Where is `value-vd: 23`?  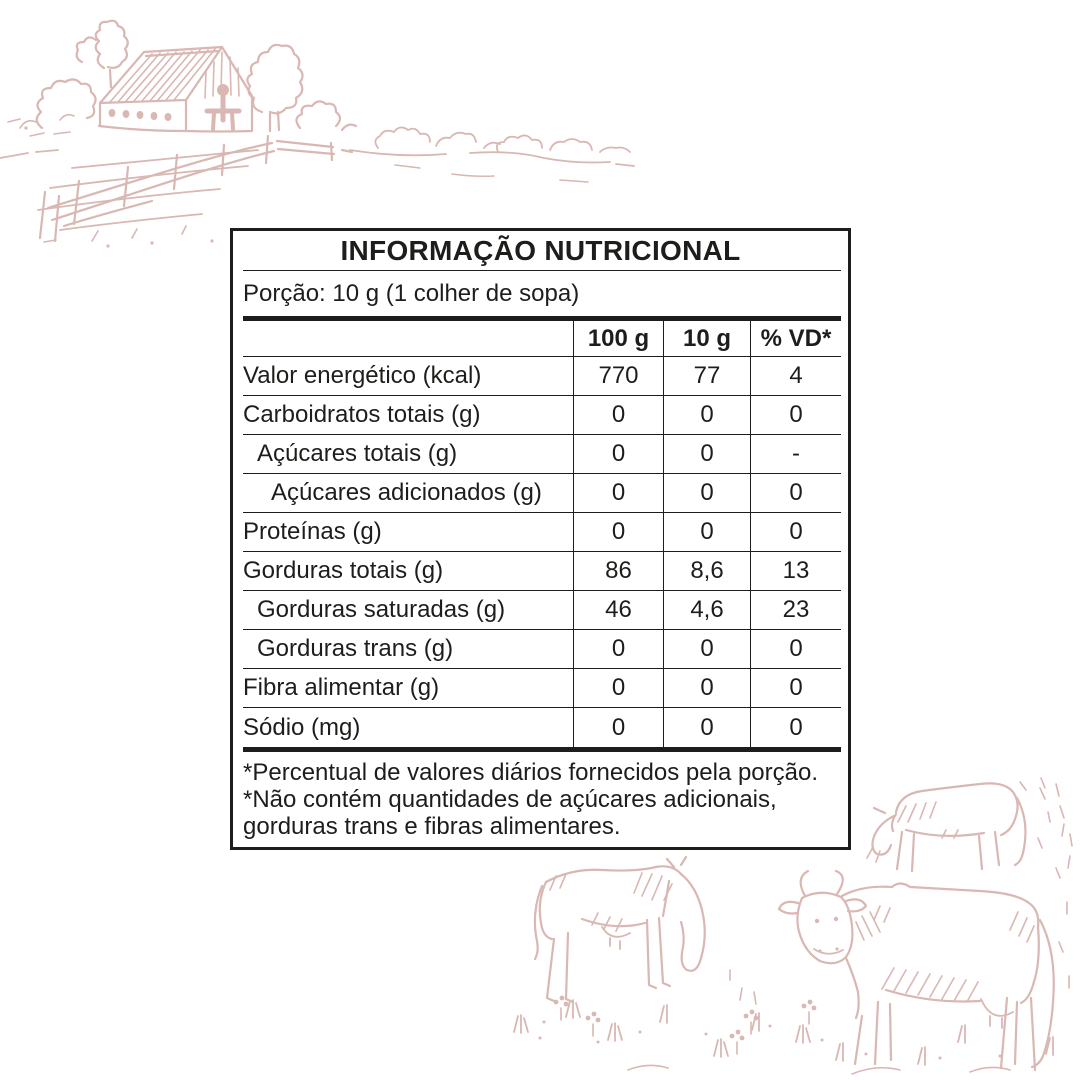
value-vd: 23 is located at coordinates (795, 610).